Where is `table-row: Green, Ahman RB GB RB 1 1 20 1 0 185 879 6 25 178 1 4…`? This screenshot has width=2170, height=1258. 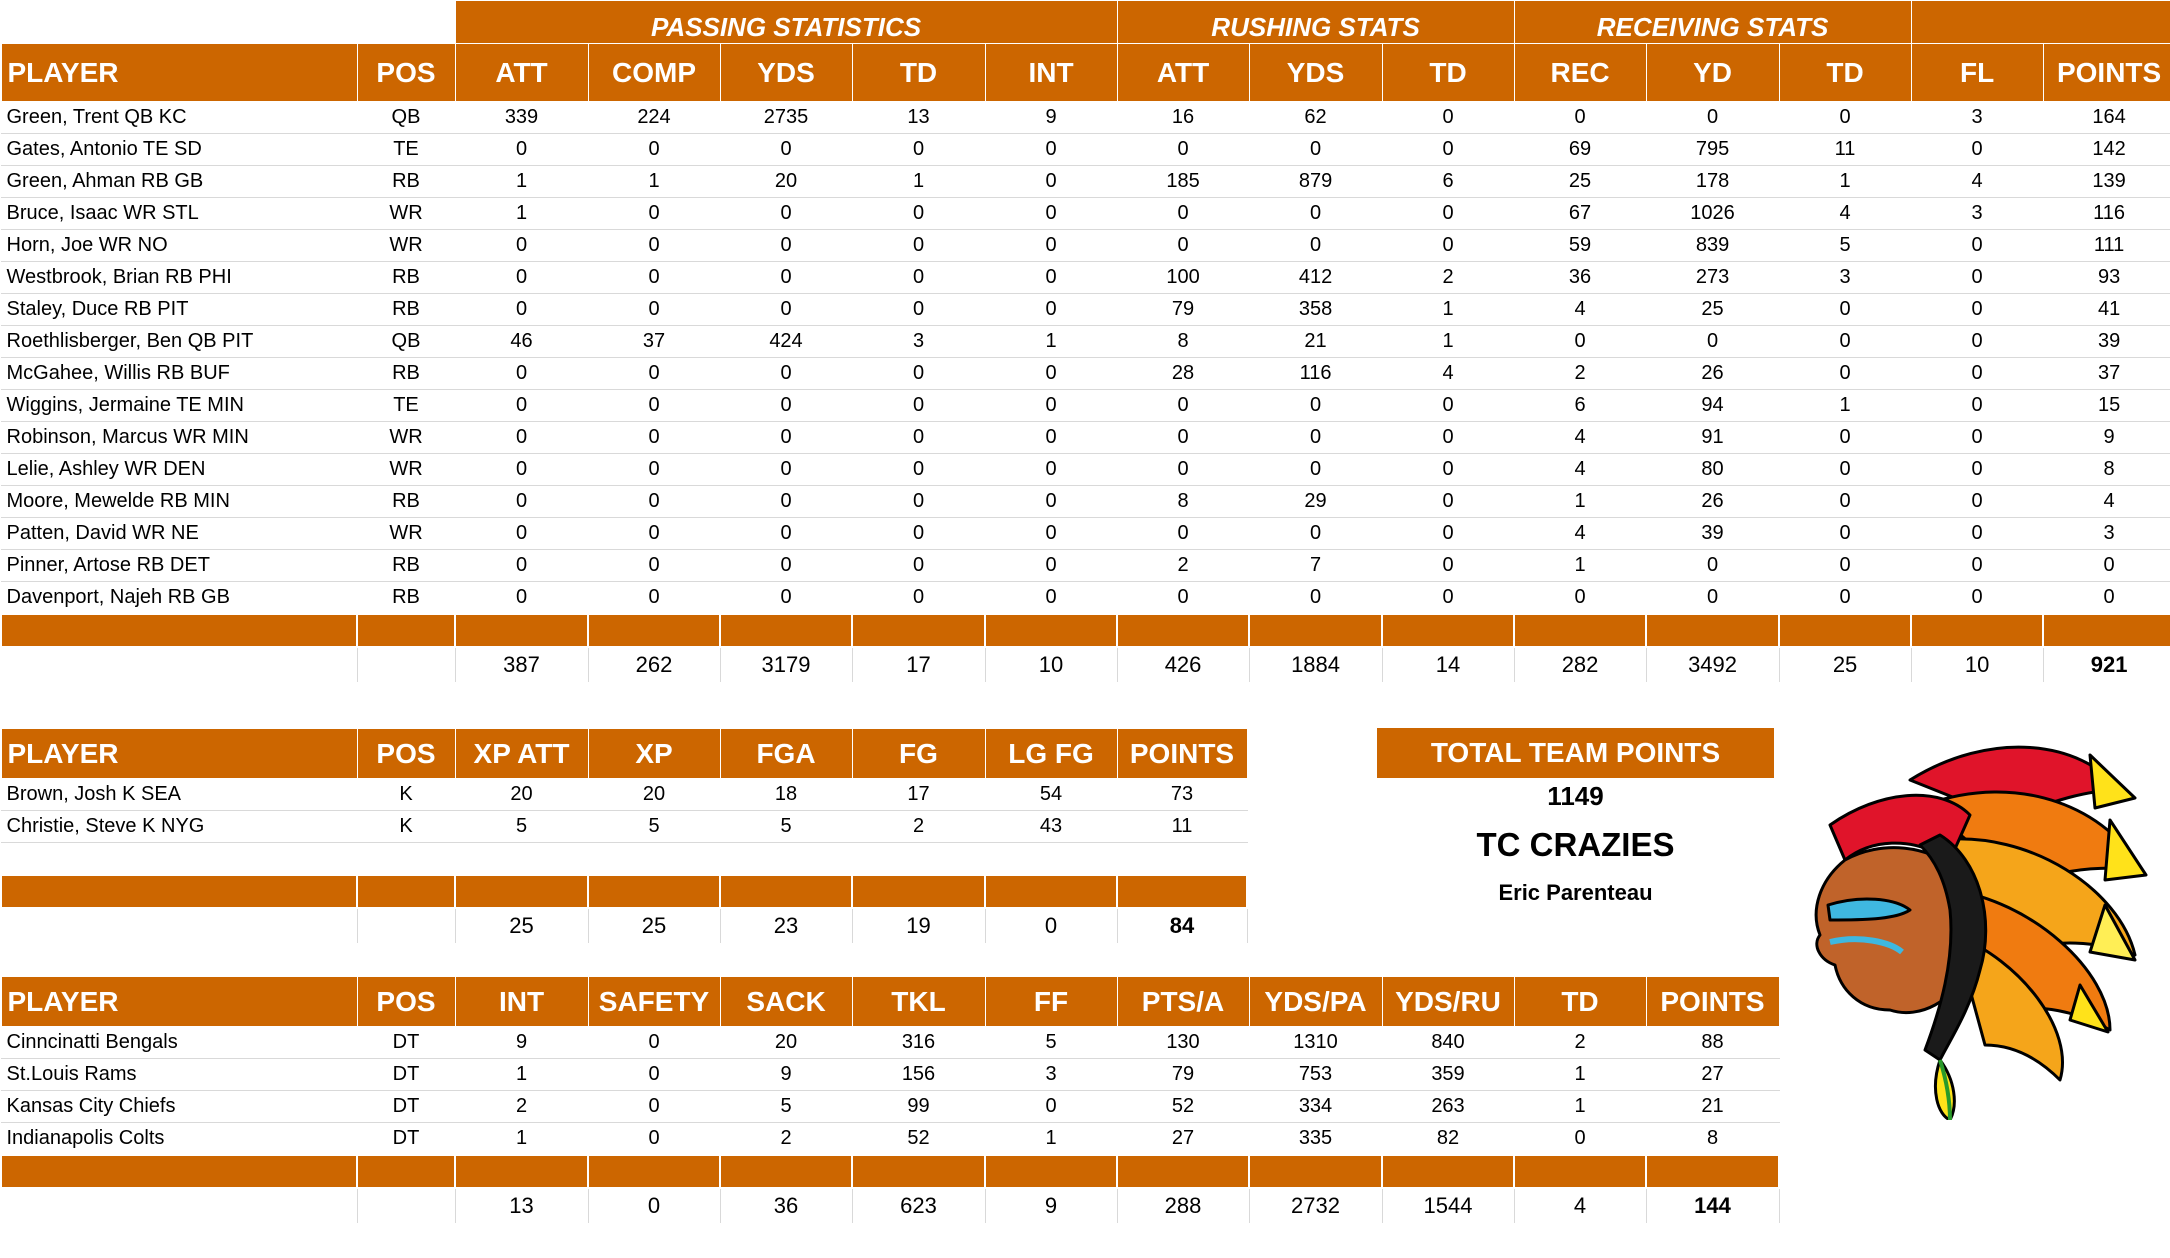 table-row: Green, Ahman RB GB RB 1 1 20 1 0 185 879 6 25 178 1 4… is located at coordinates (1085, 181).